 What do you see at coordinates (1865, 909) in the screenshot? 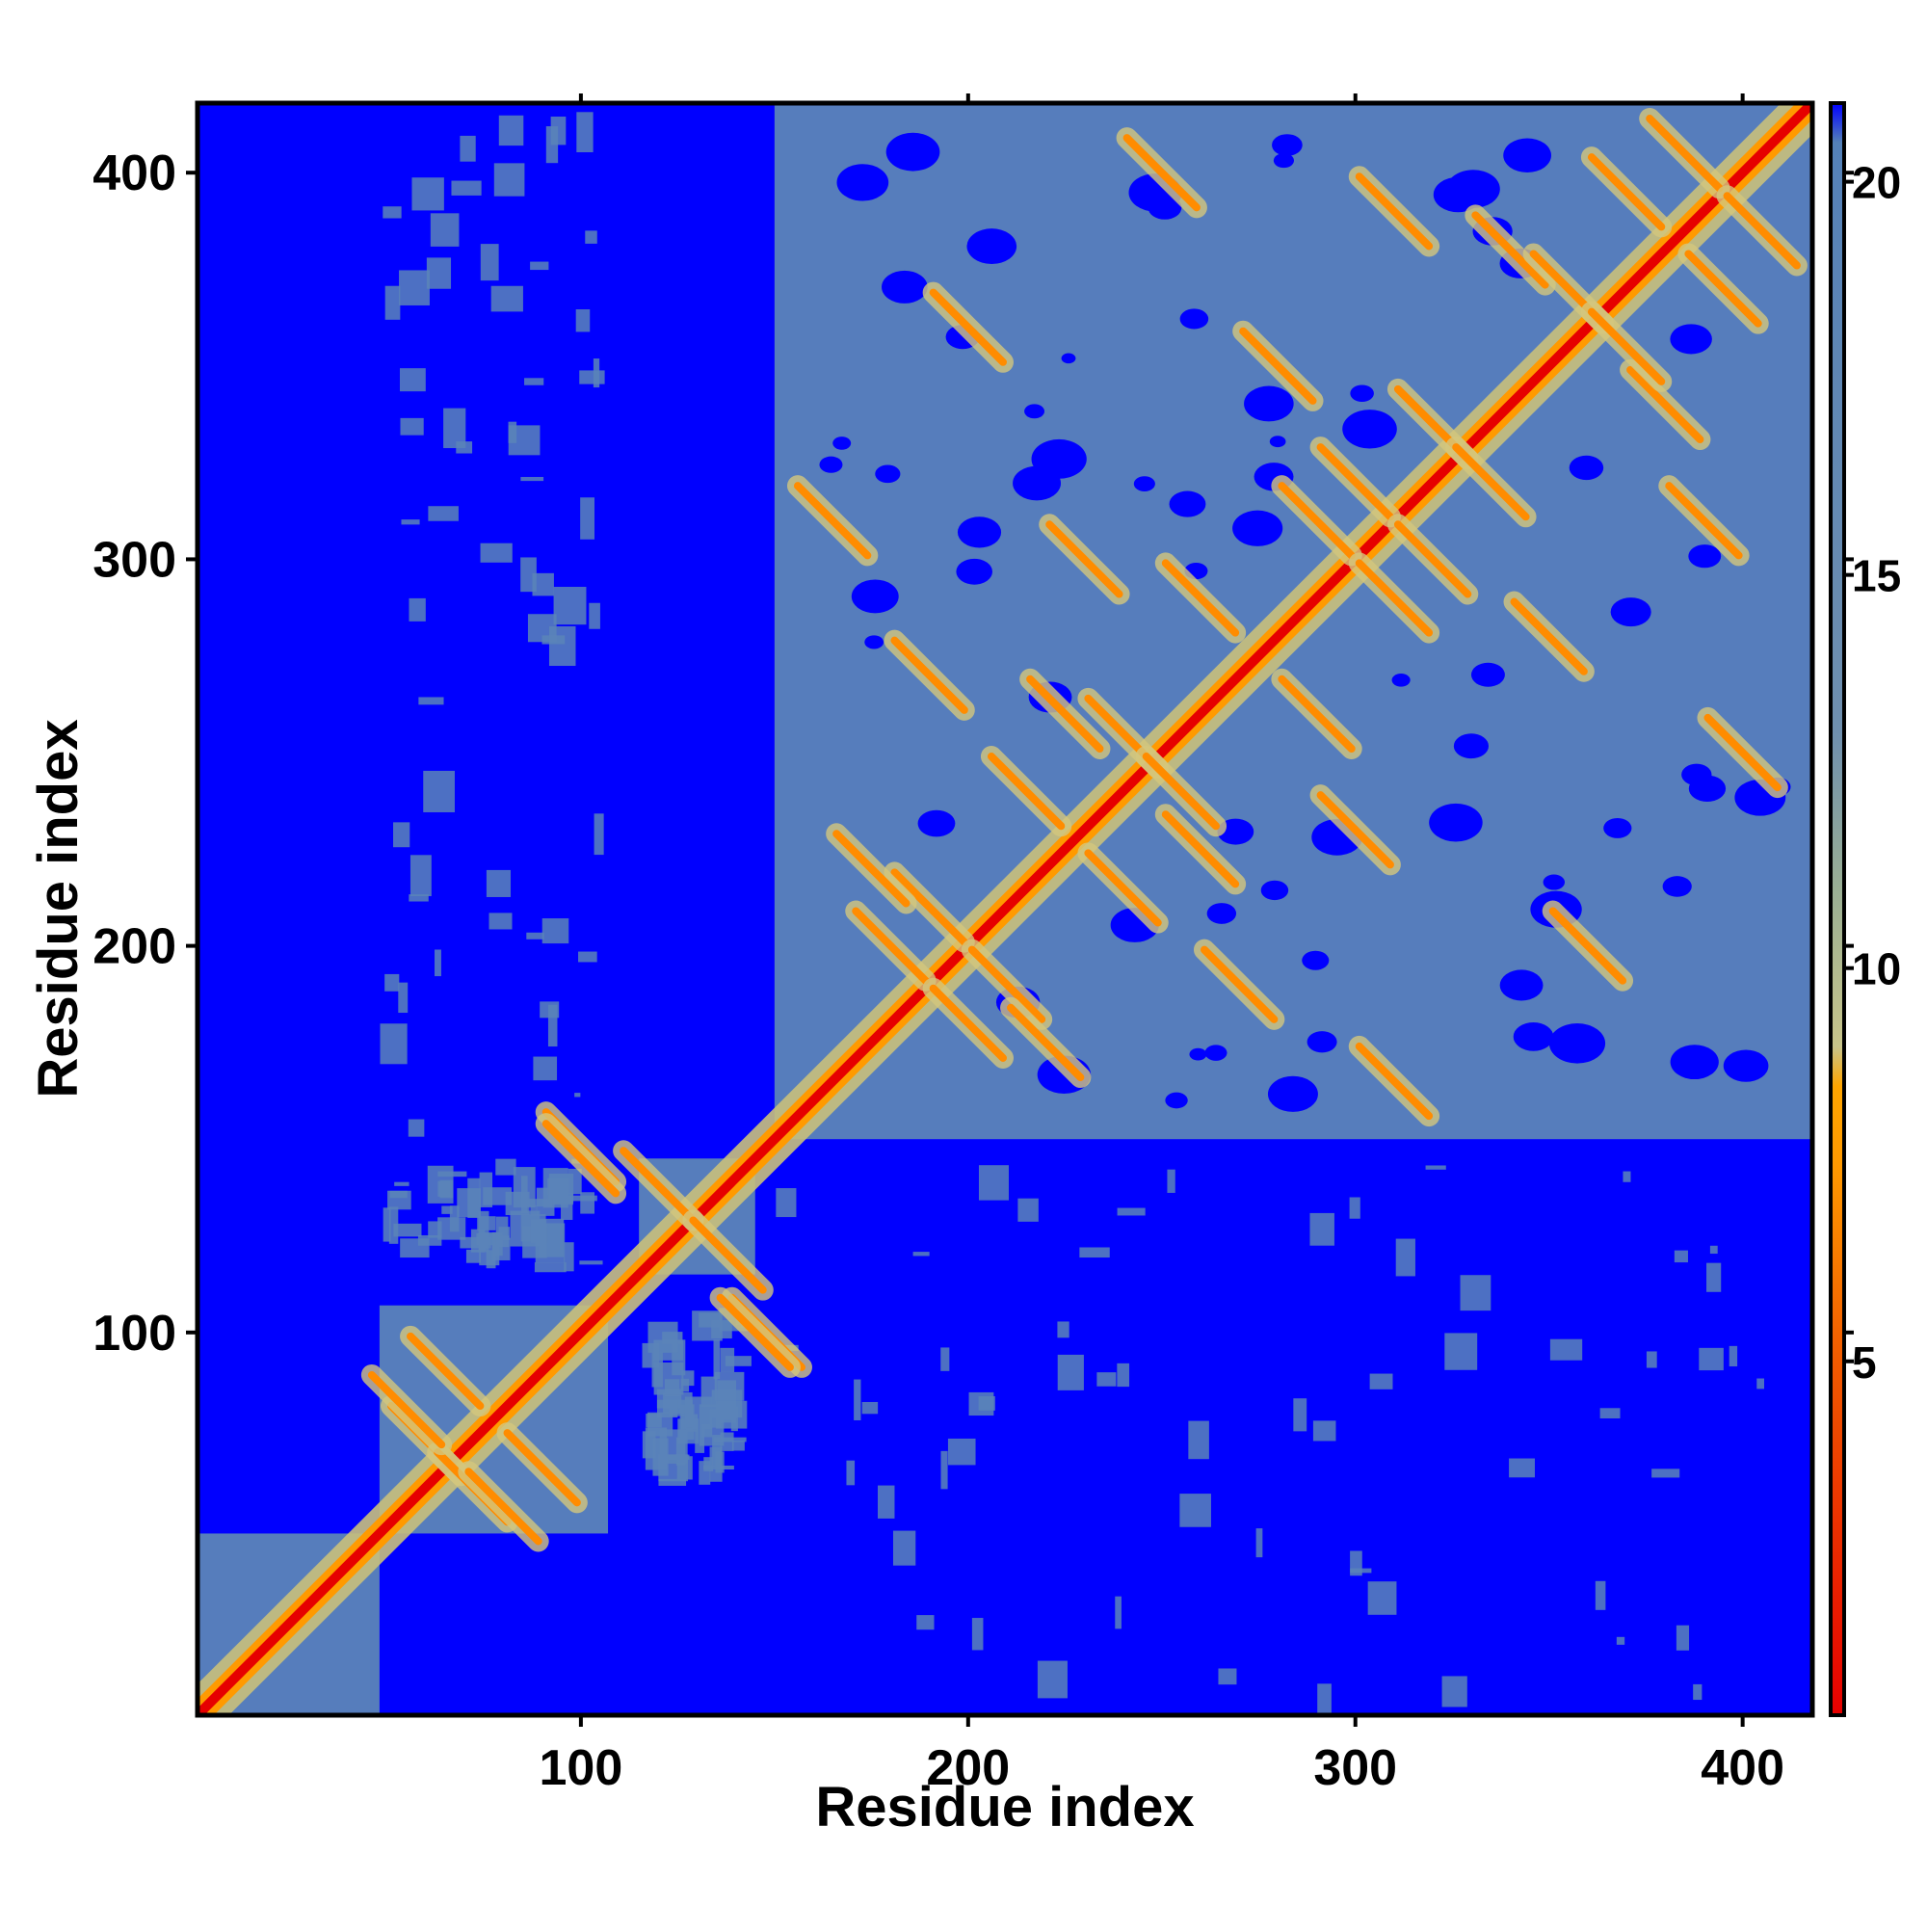
I see `colorbar: 5 10 15 20` at bounding box center [1865, 909].